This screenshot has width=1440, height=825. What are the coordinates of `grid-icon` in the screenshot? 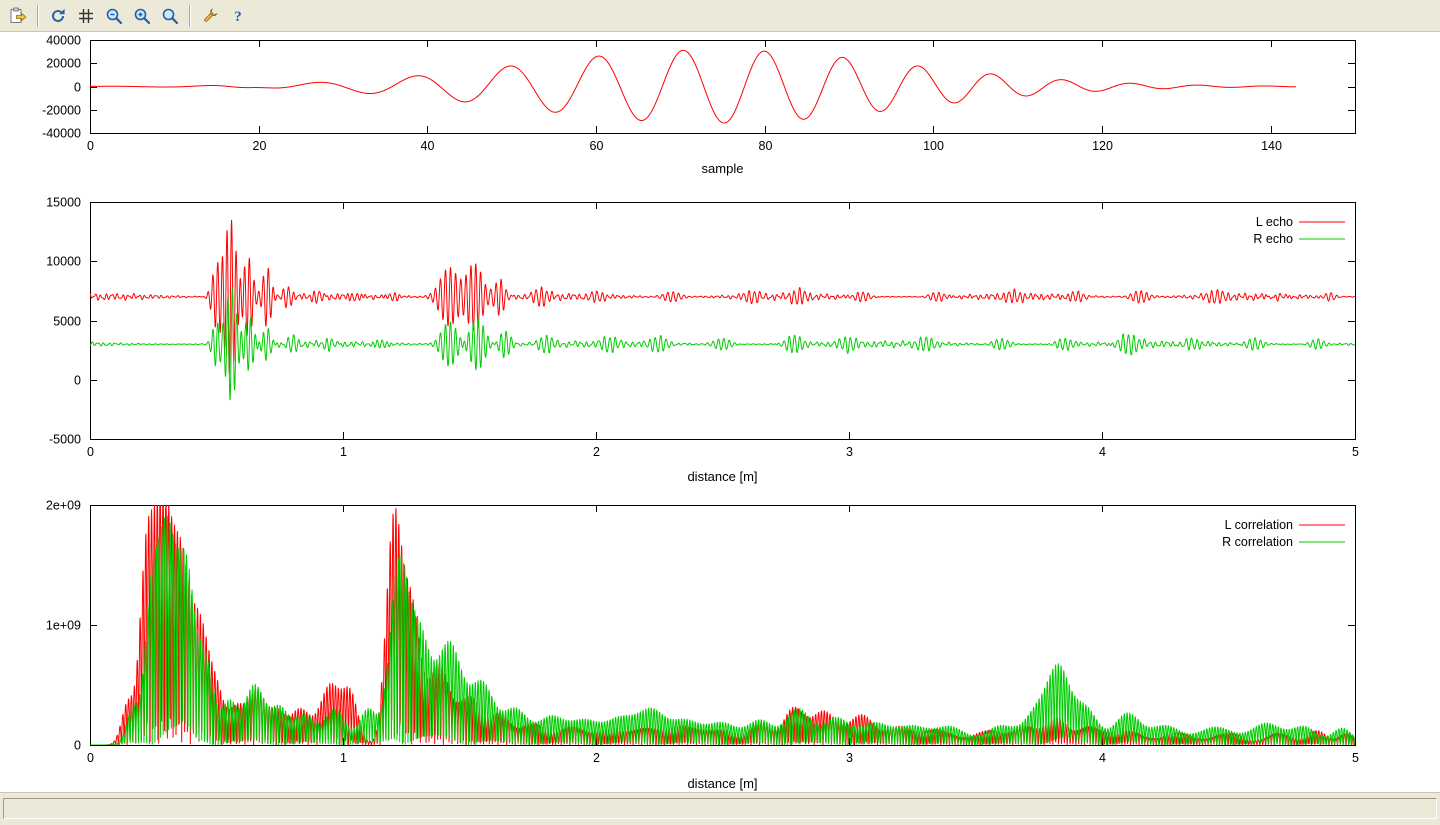 It's located at (86, 16).